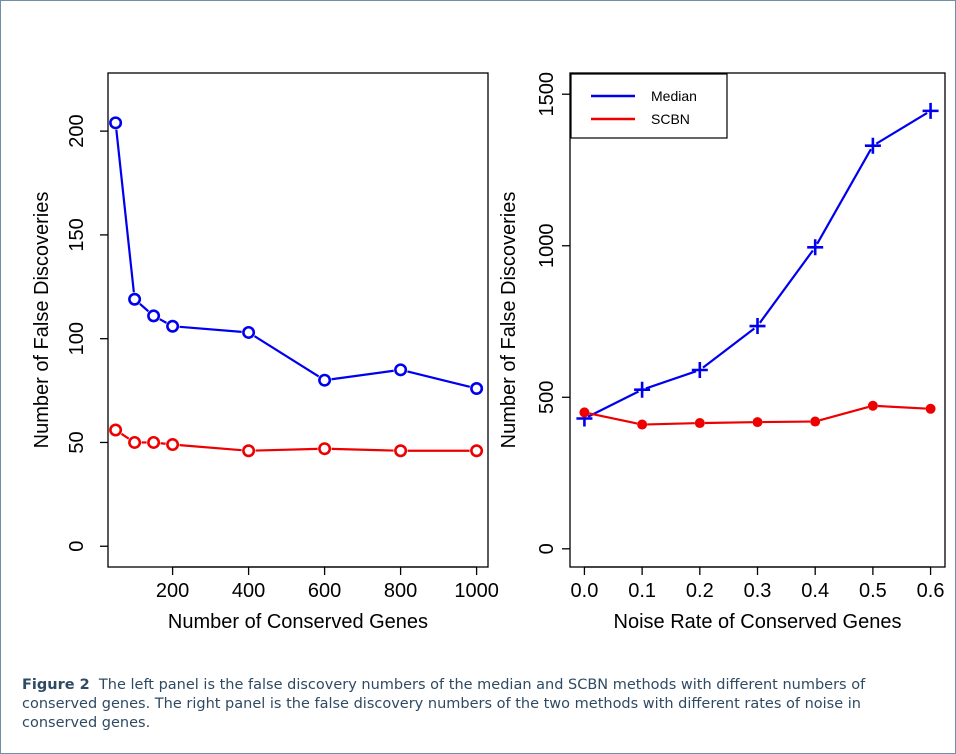  Describe the element at coordinates (873, 591) in the screenshot. I see `panel2-x-tick-label: 0.5` at that location.